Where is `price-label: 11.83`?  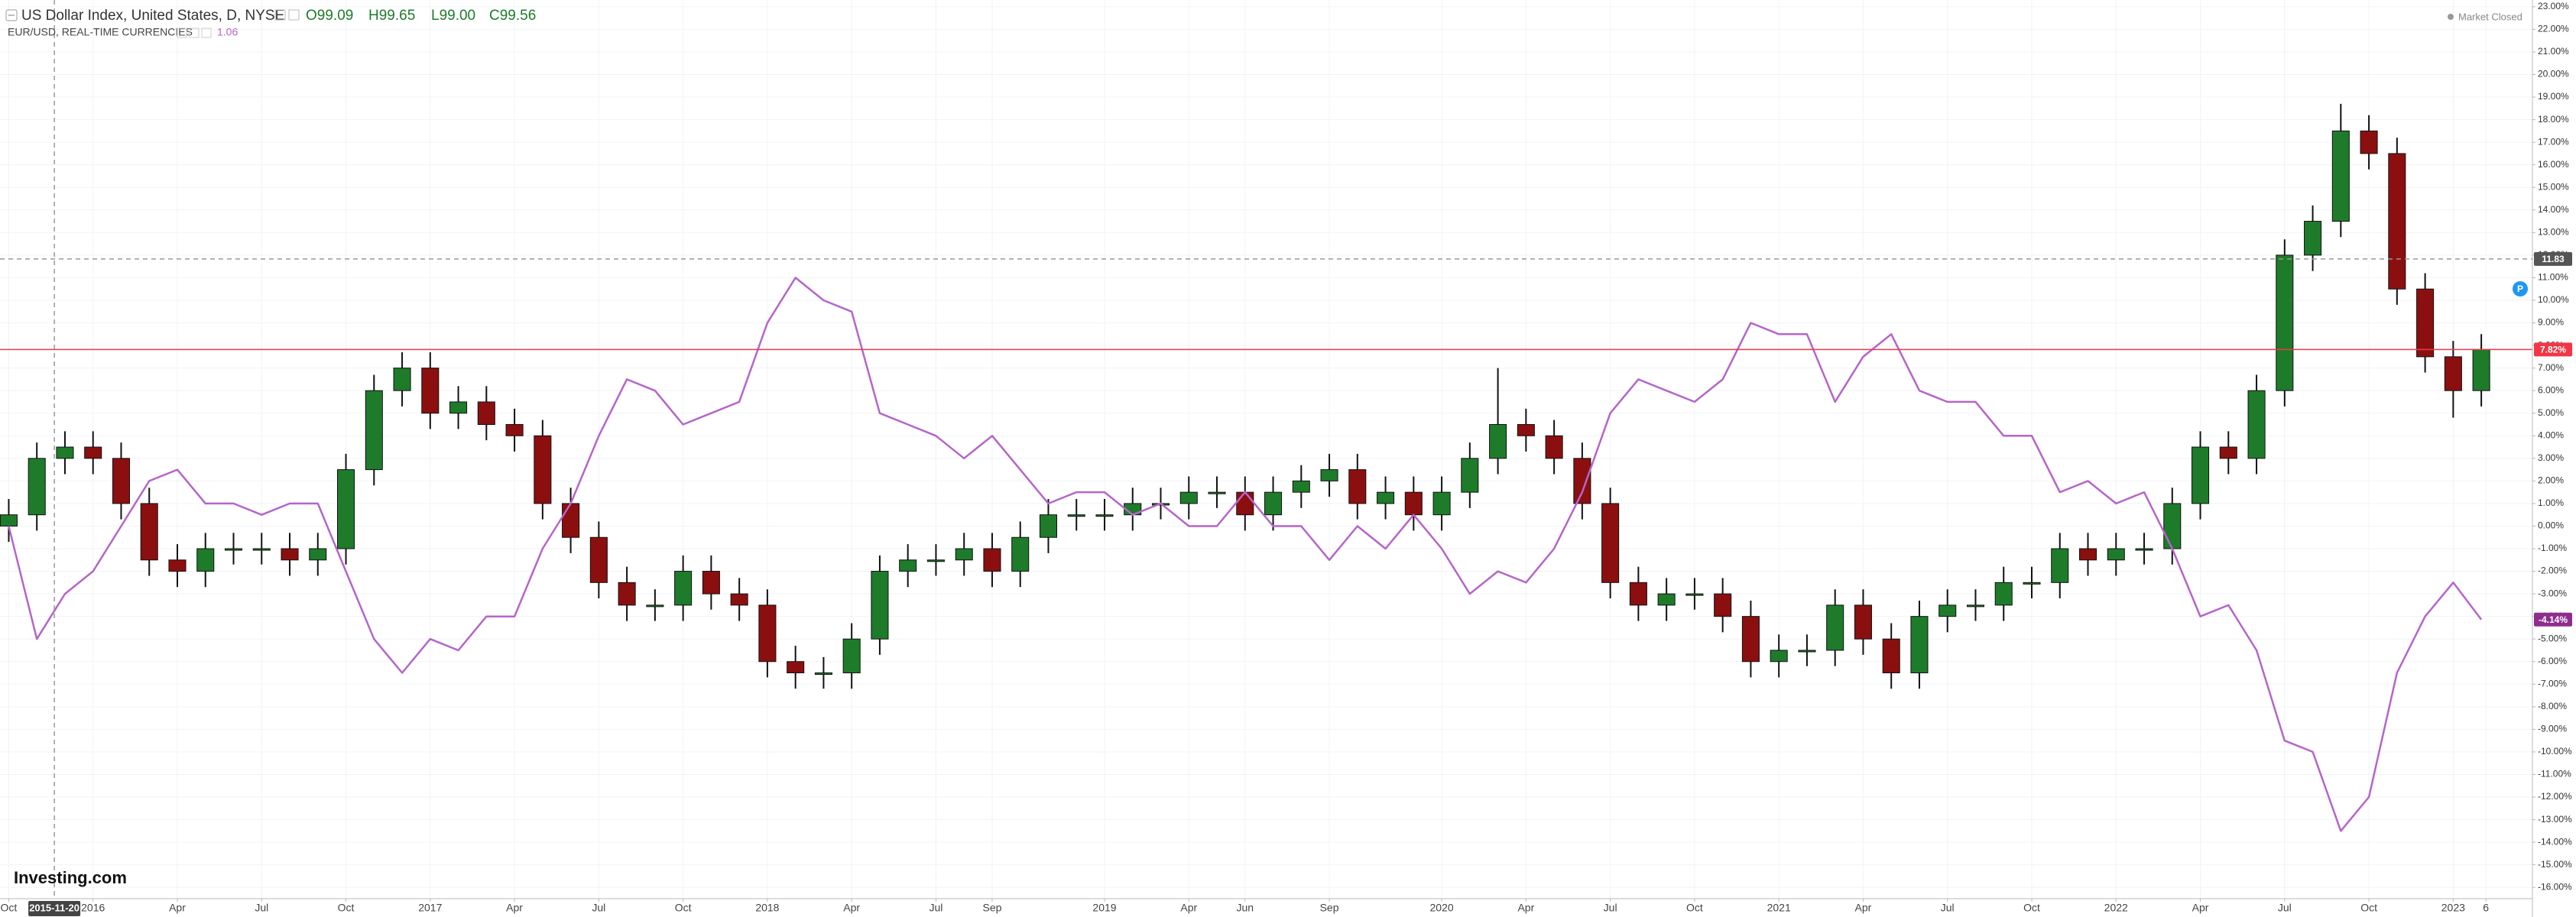 price-label: 11.83 is located at coordinates (2553, 259).